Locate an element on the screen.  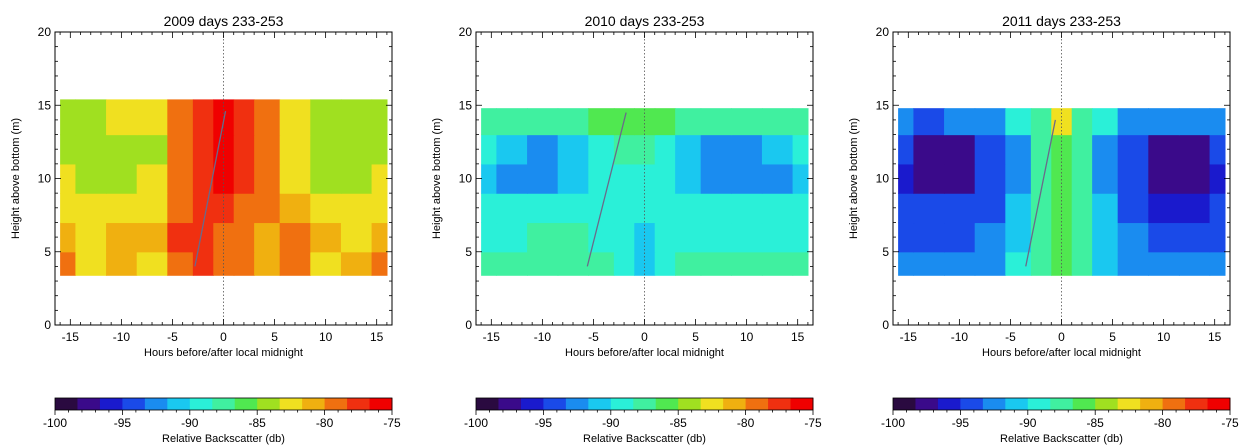
x-tick-label: 15 is located at coordinates (1215, 337).